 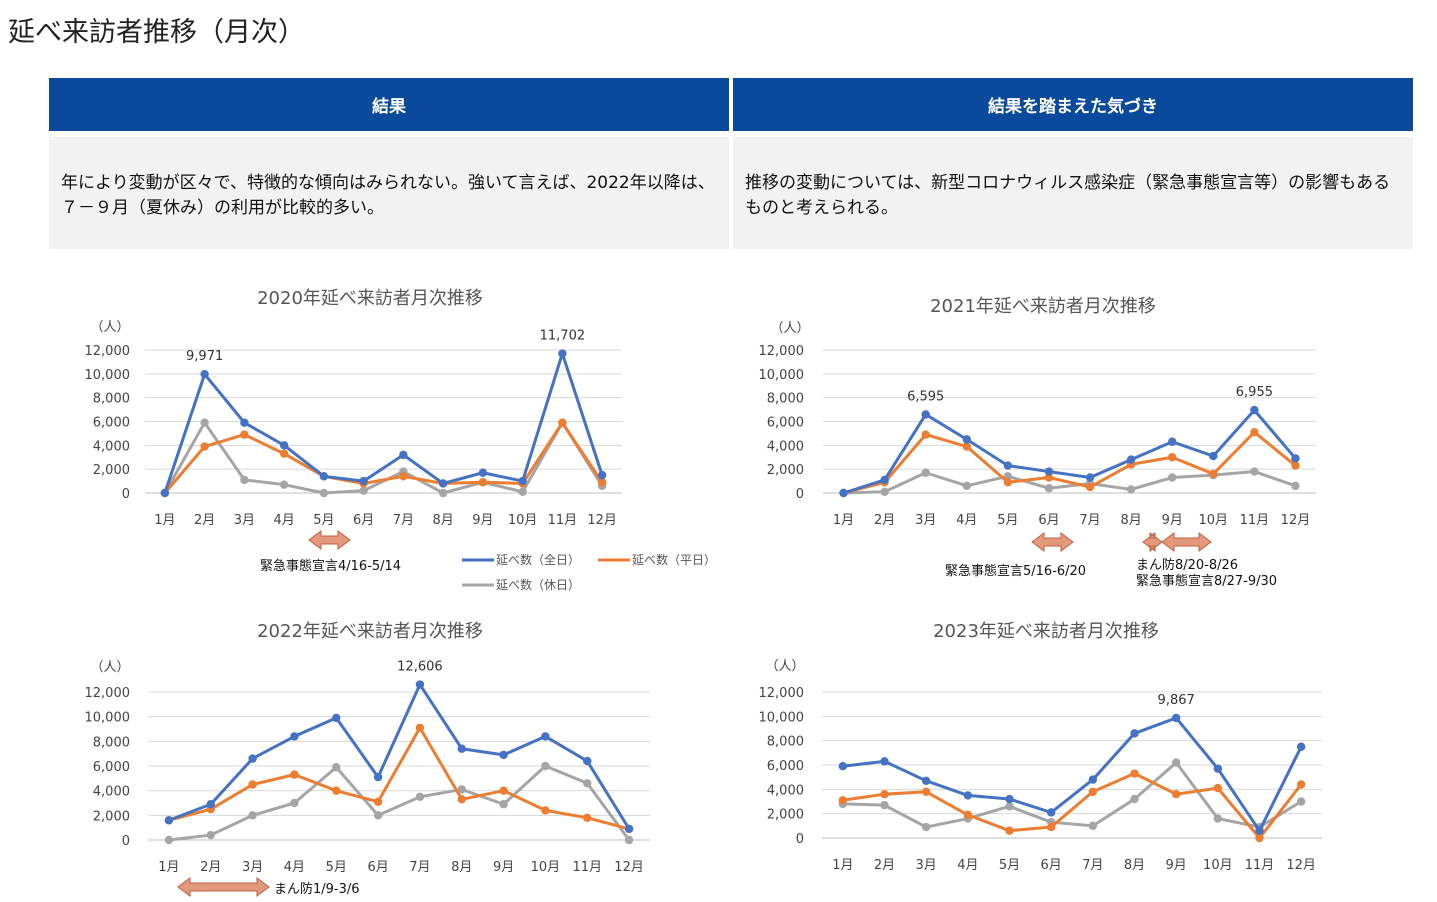 What do you see at coordinates (1254, 392) in the screenshot?
I see `data-label: 6,955` at bounding box center [1254, 392].